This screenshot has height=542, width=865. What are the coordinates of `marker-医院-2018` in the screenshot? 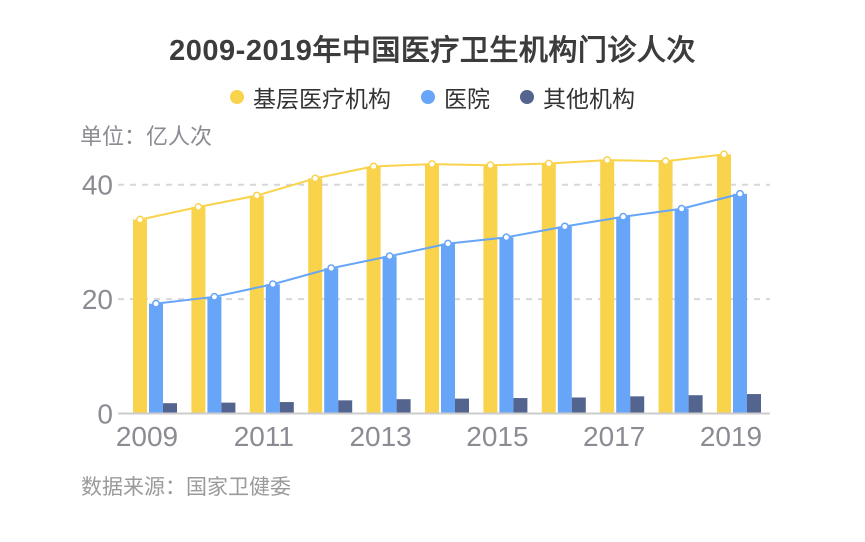 It's located at (681, 208).